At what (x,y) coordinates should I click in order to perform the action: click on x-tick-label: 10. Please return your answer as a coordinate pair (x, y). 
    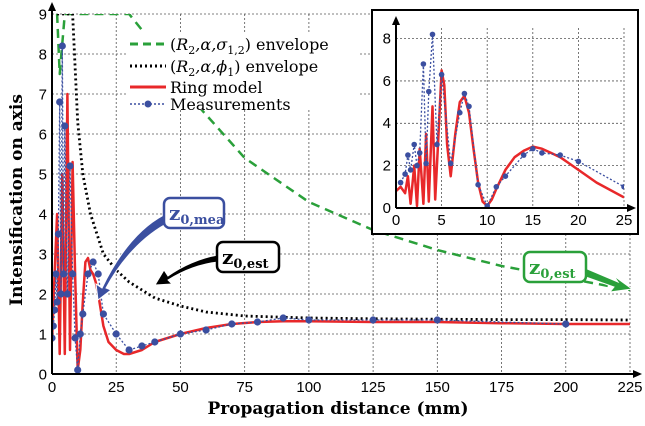
    Looking at the image, I should click on (487, 220).